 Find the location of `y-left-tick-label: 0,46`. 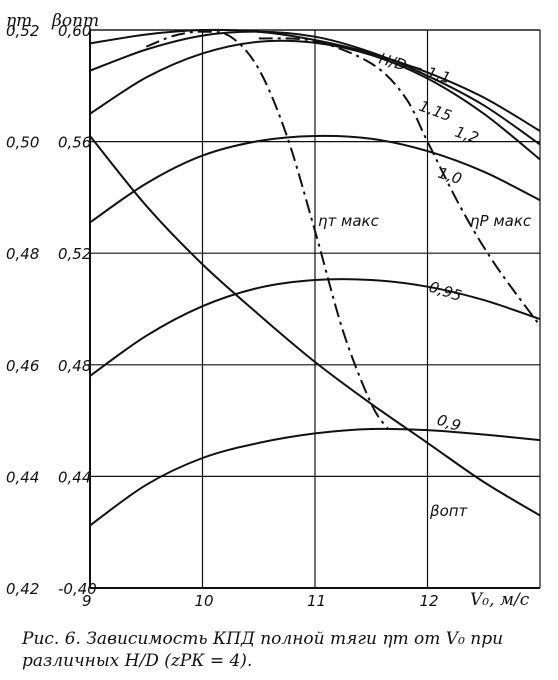

y-left-tick-label: 0,46 is located at coordinates (22, 366).